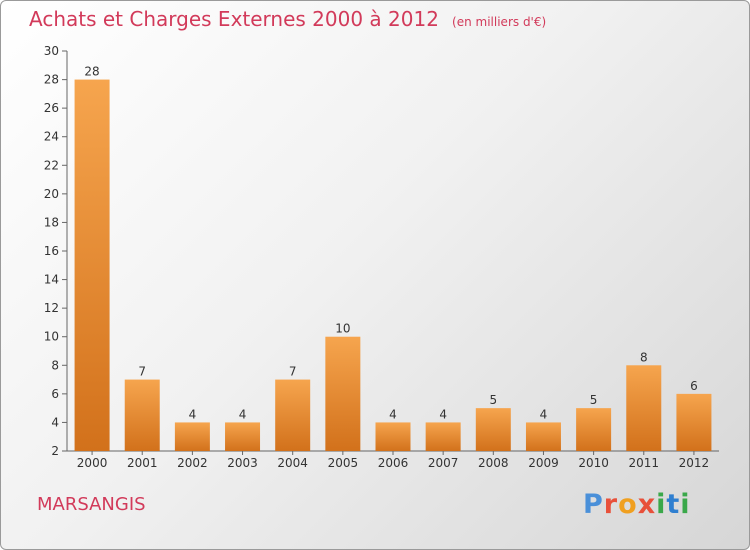 This screenshot has height=550, width=750. I want to click on y-tick-label: 28, so click(51, 80).